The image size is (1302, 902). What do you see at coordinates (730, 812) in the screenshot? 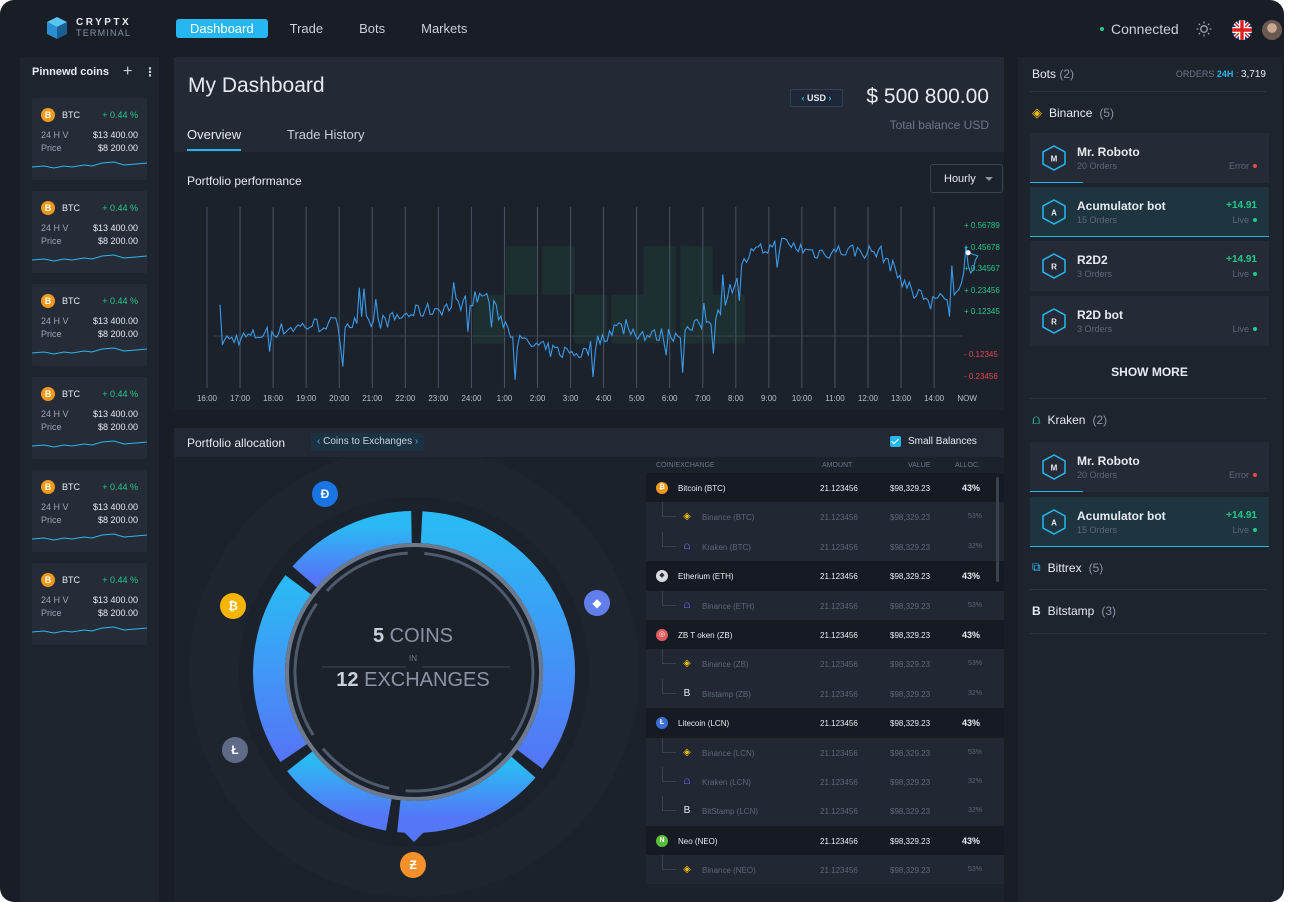
I see `row-name: BitStamp (LCN)` at bounding box center [730, 812].